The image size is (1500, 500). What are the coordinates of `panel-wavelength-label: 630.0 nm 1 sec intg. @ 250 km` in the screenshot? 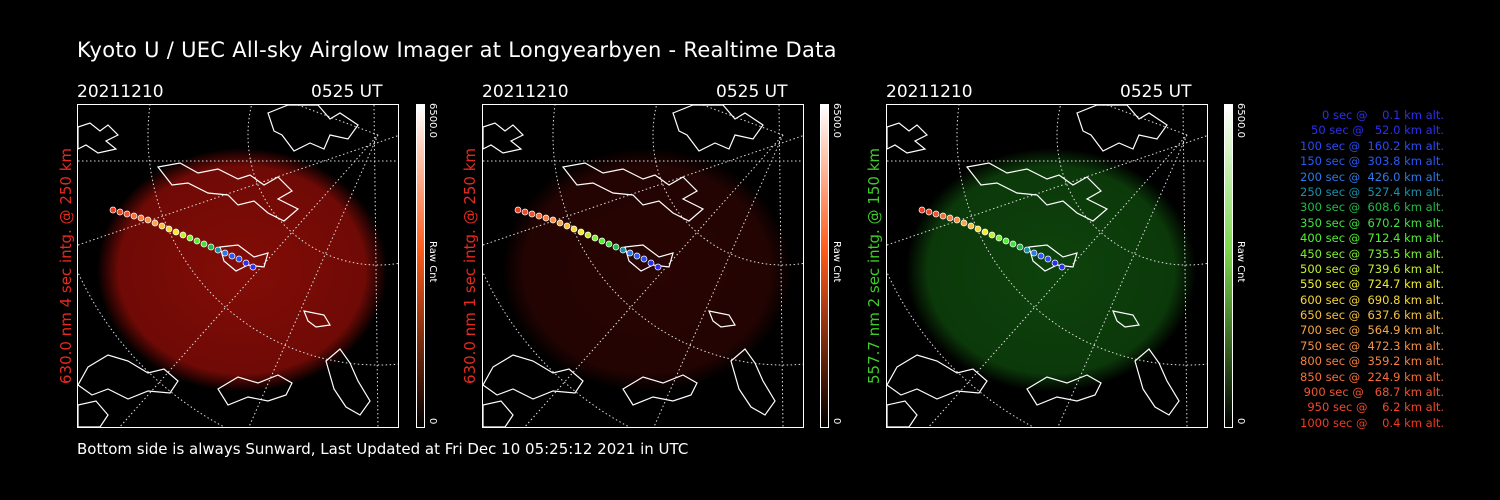 It's located at (470, 266).